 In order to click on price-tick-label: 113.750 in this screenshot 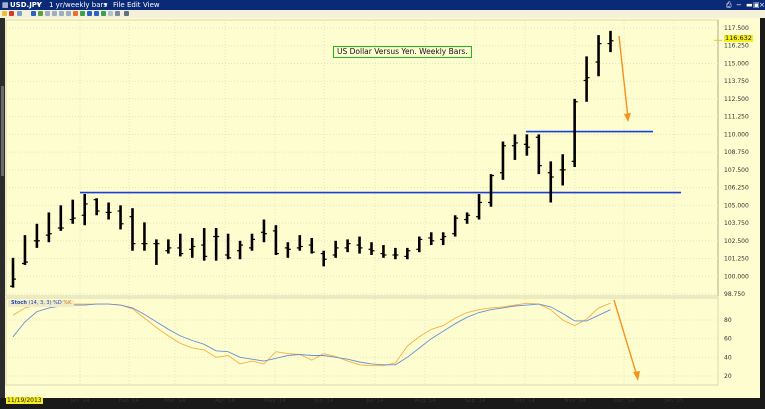, I will do `click(736, 81)`.